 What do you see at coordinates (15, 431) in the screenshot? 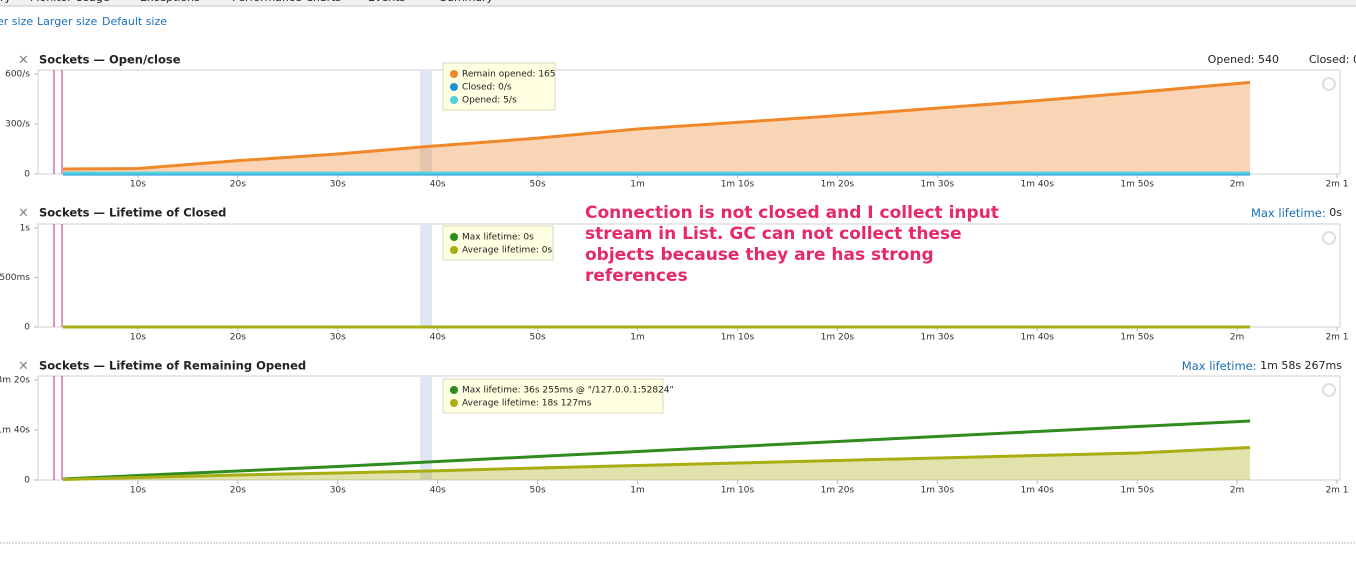
I see `y-tick-label: 1m 40s` at bounding box center [15, 431].